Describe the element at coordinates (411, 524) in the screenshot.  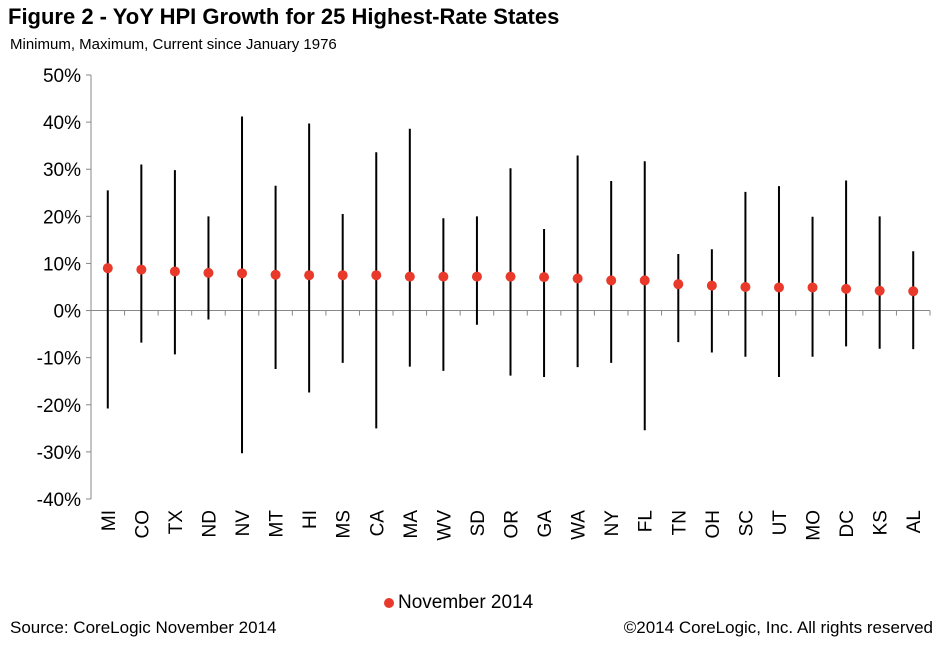
I see `x-tick-label: MA` at that location.